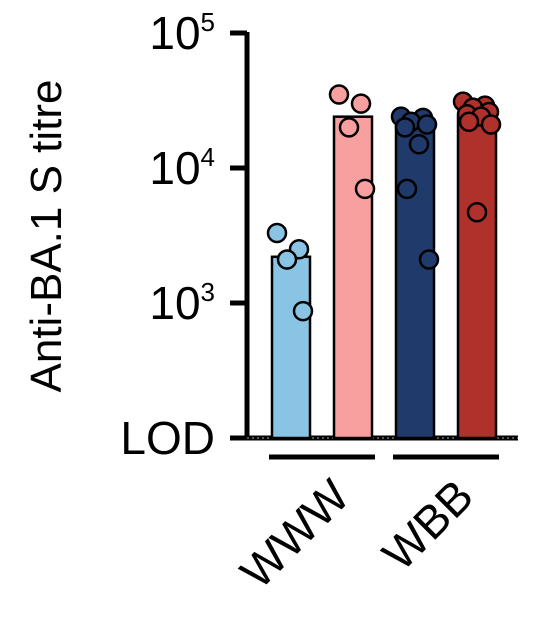 The width and height of the screenshot is (560, 628). I want to click on y-tick-label-0: LOD, so click(167, 438).